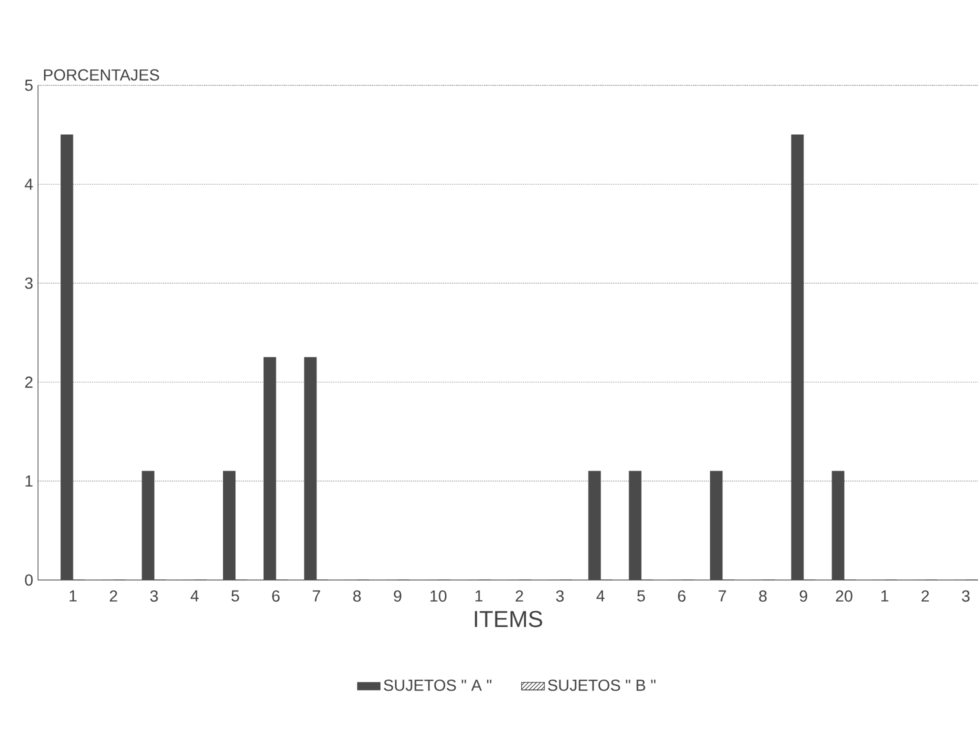 Image resolution: width=979 pixels, height=731 pixels. What do you see at coordinates (602, 685) in the screenshot?
I see `legend-label: SUJETOS " B "` at bounding box center [602, 685].